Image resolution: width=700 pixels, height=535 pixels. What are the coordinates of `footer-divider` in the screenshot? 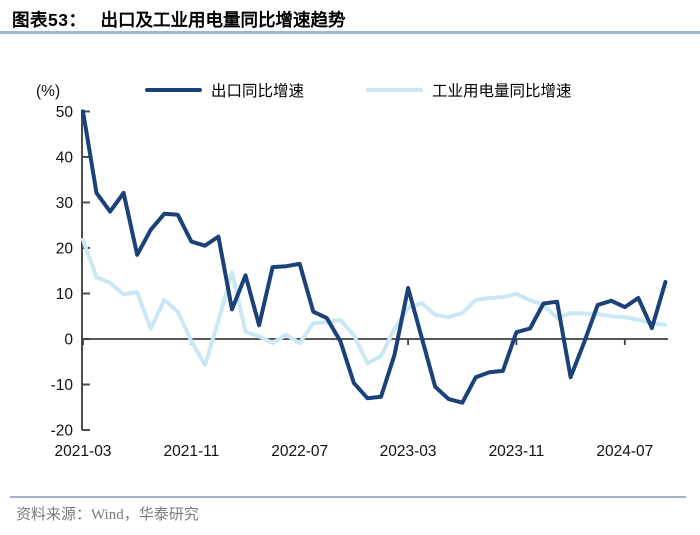 It's located at (348, 497).